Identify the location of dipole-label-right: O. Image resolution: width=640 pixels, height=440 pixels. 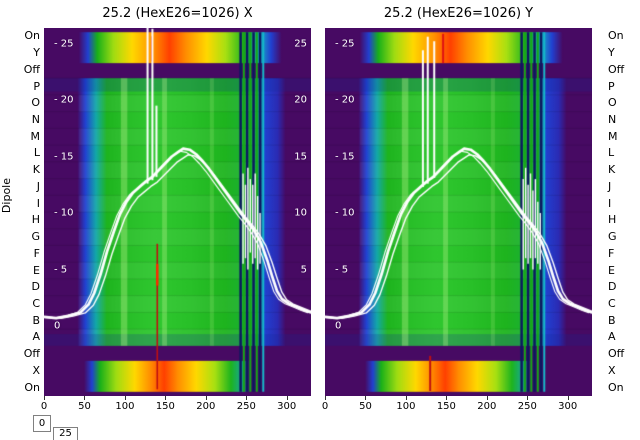
(612, 103).